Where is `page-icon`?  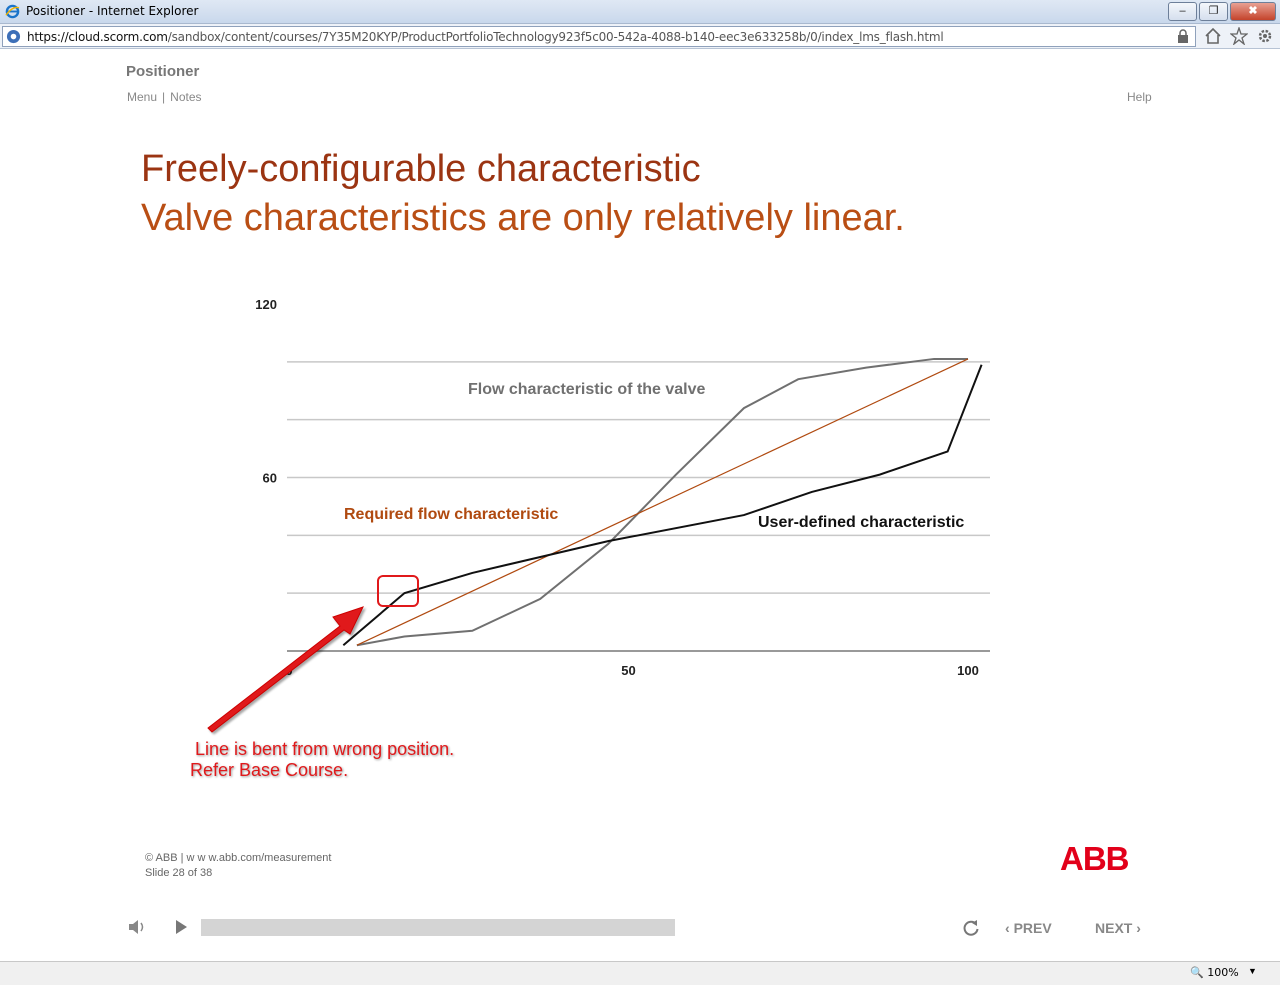 page-icon is located at coordinates (13, 36).